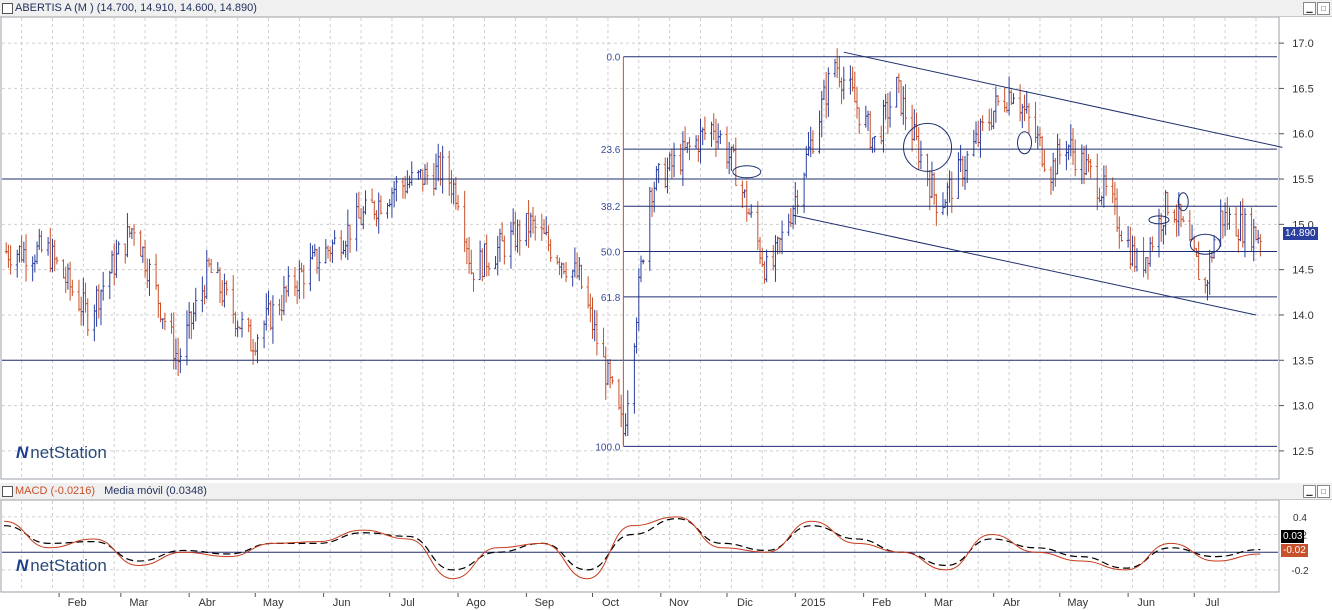 This screenshot has height=610, width=1332. I want to click on signal-last-badge: 0.03, so click(1293, 536).